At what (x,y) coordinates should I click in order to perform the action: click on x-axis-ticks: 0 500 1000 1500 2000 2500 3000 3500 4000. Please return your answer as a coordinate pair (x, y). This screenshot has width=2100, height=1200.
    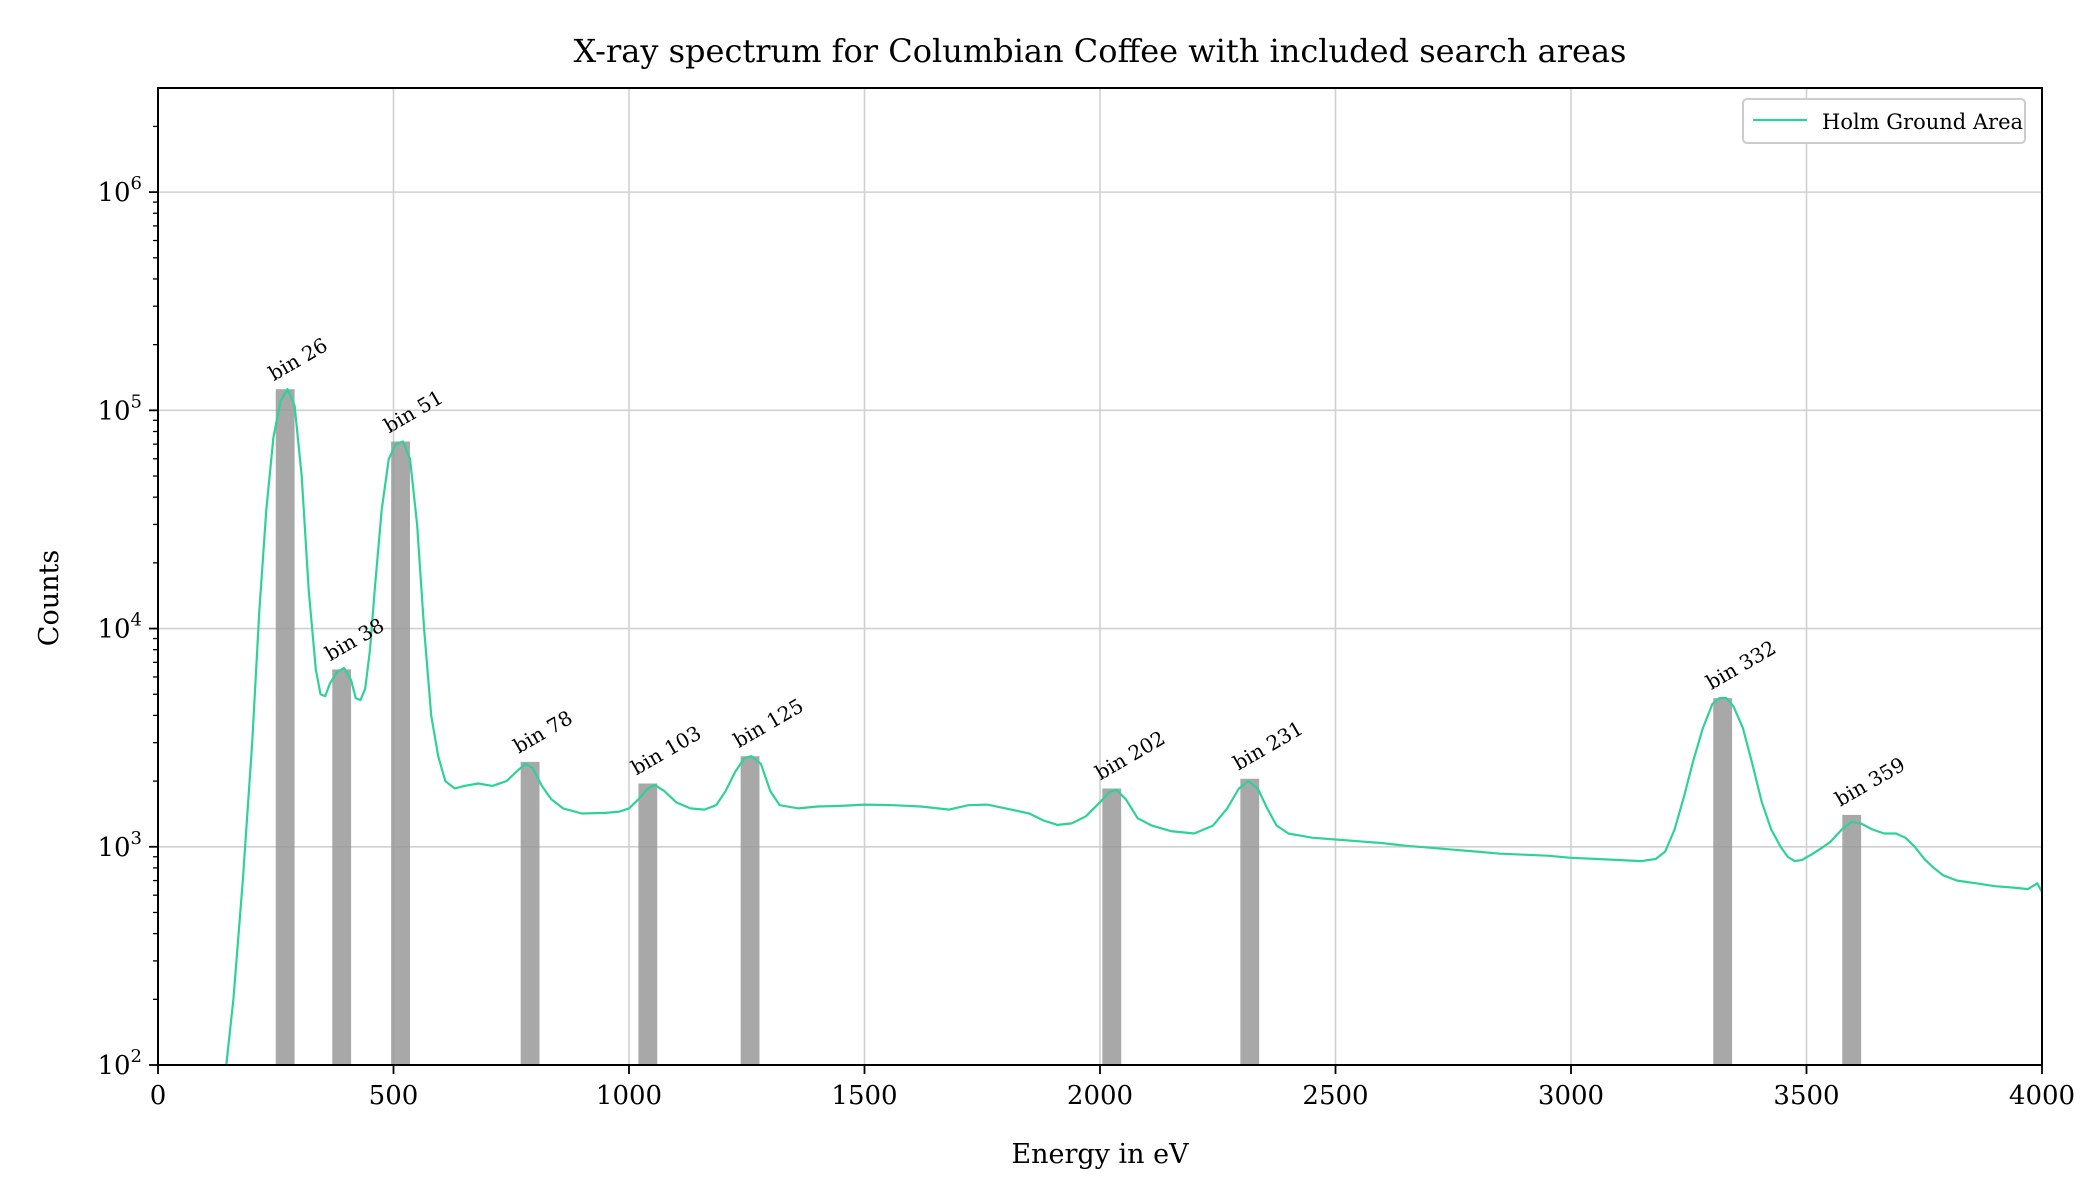
    Looking at the image, I should click on (1112, 1088).